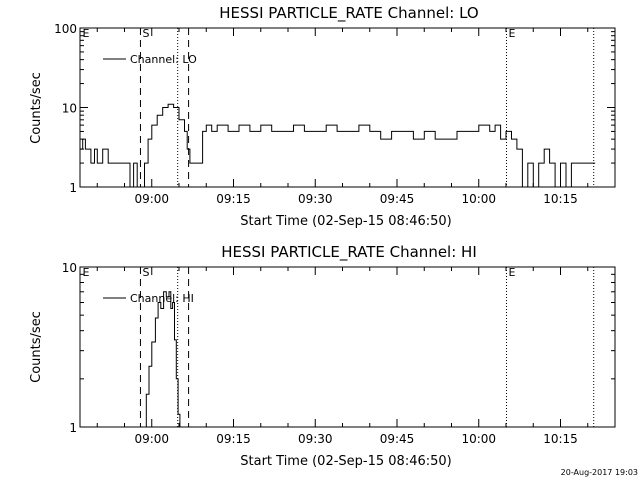  Describe the element at coordinates (73, 188) in the screenshot. I see `chart-lo-y-tick-label: 1` at that location.